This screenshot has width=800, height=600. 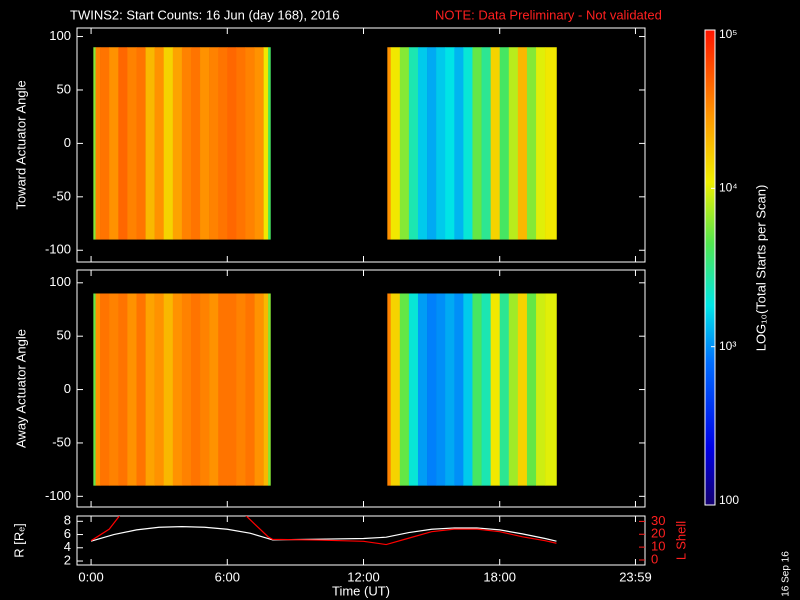 I want to click on y-tick-label: 2, so click(x=67, y=559).